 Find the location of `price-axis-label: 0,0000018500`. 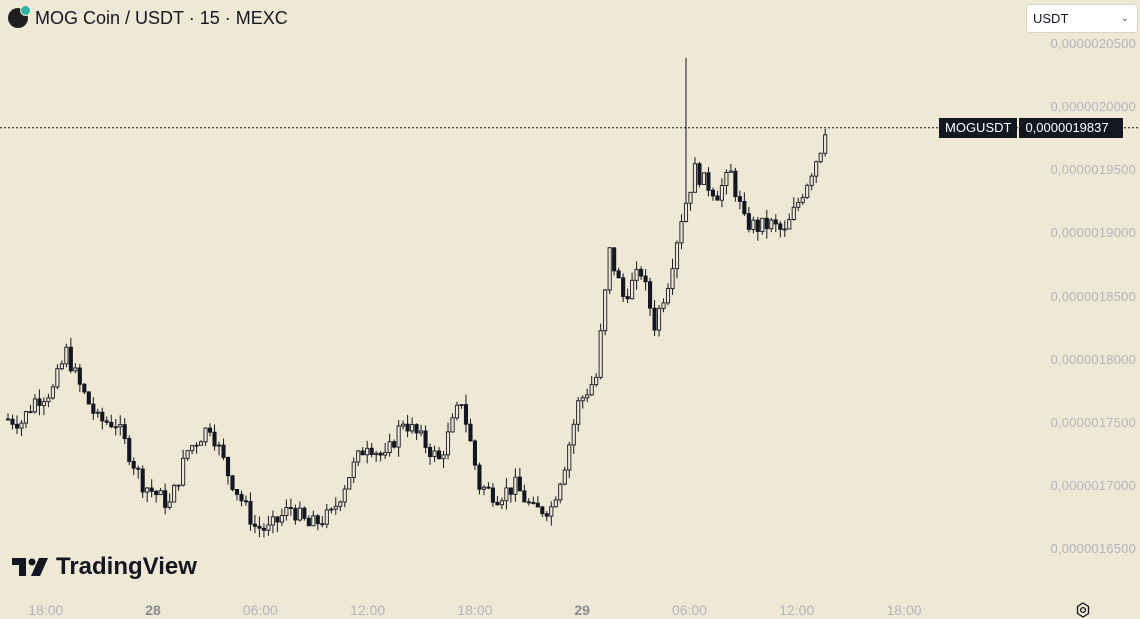

price-axis-label: 0,0000018500 is located at coordinates (1093, 296).